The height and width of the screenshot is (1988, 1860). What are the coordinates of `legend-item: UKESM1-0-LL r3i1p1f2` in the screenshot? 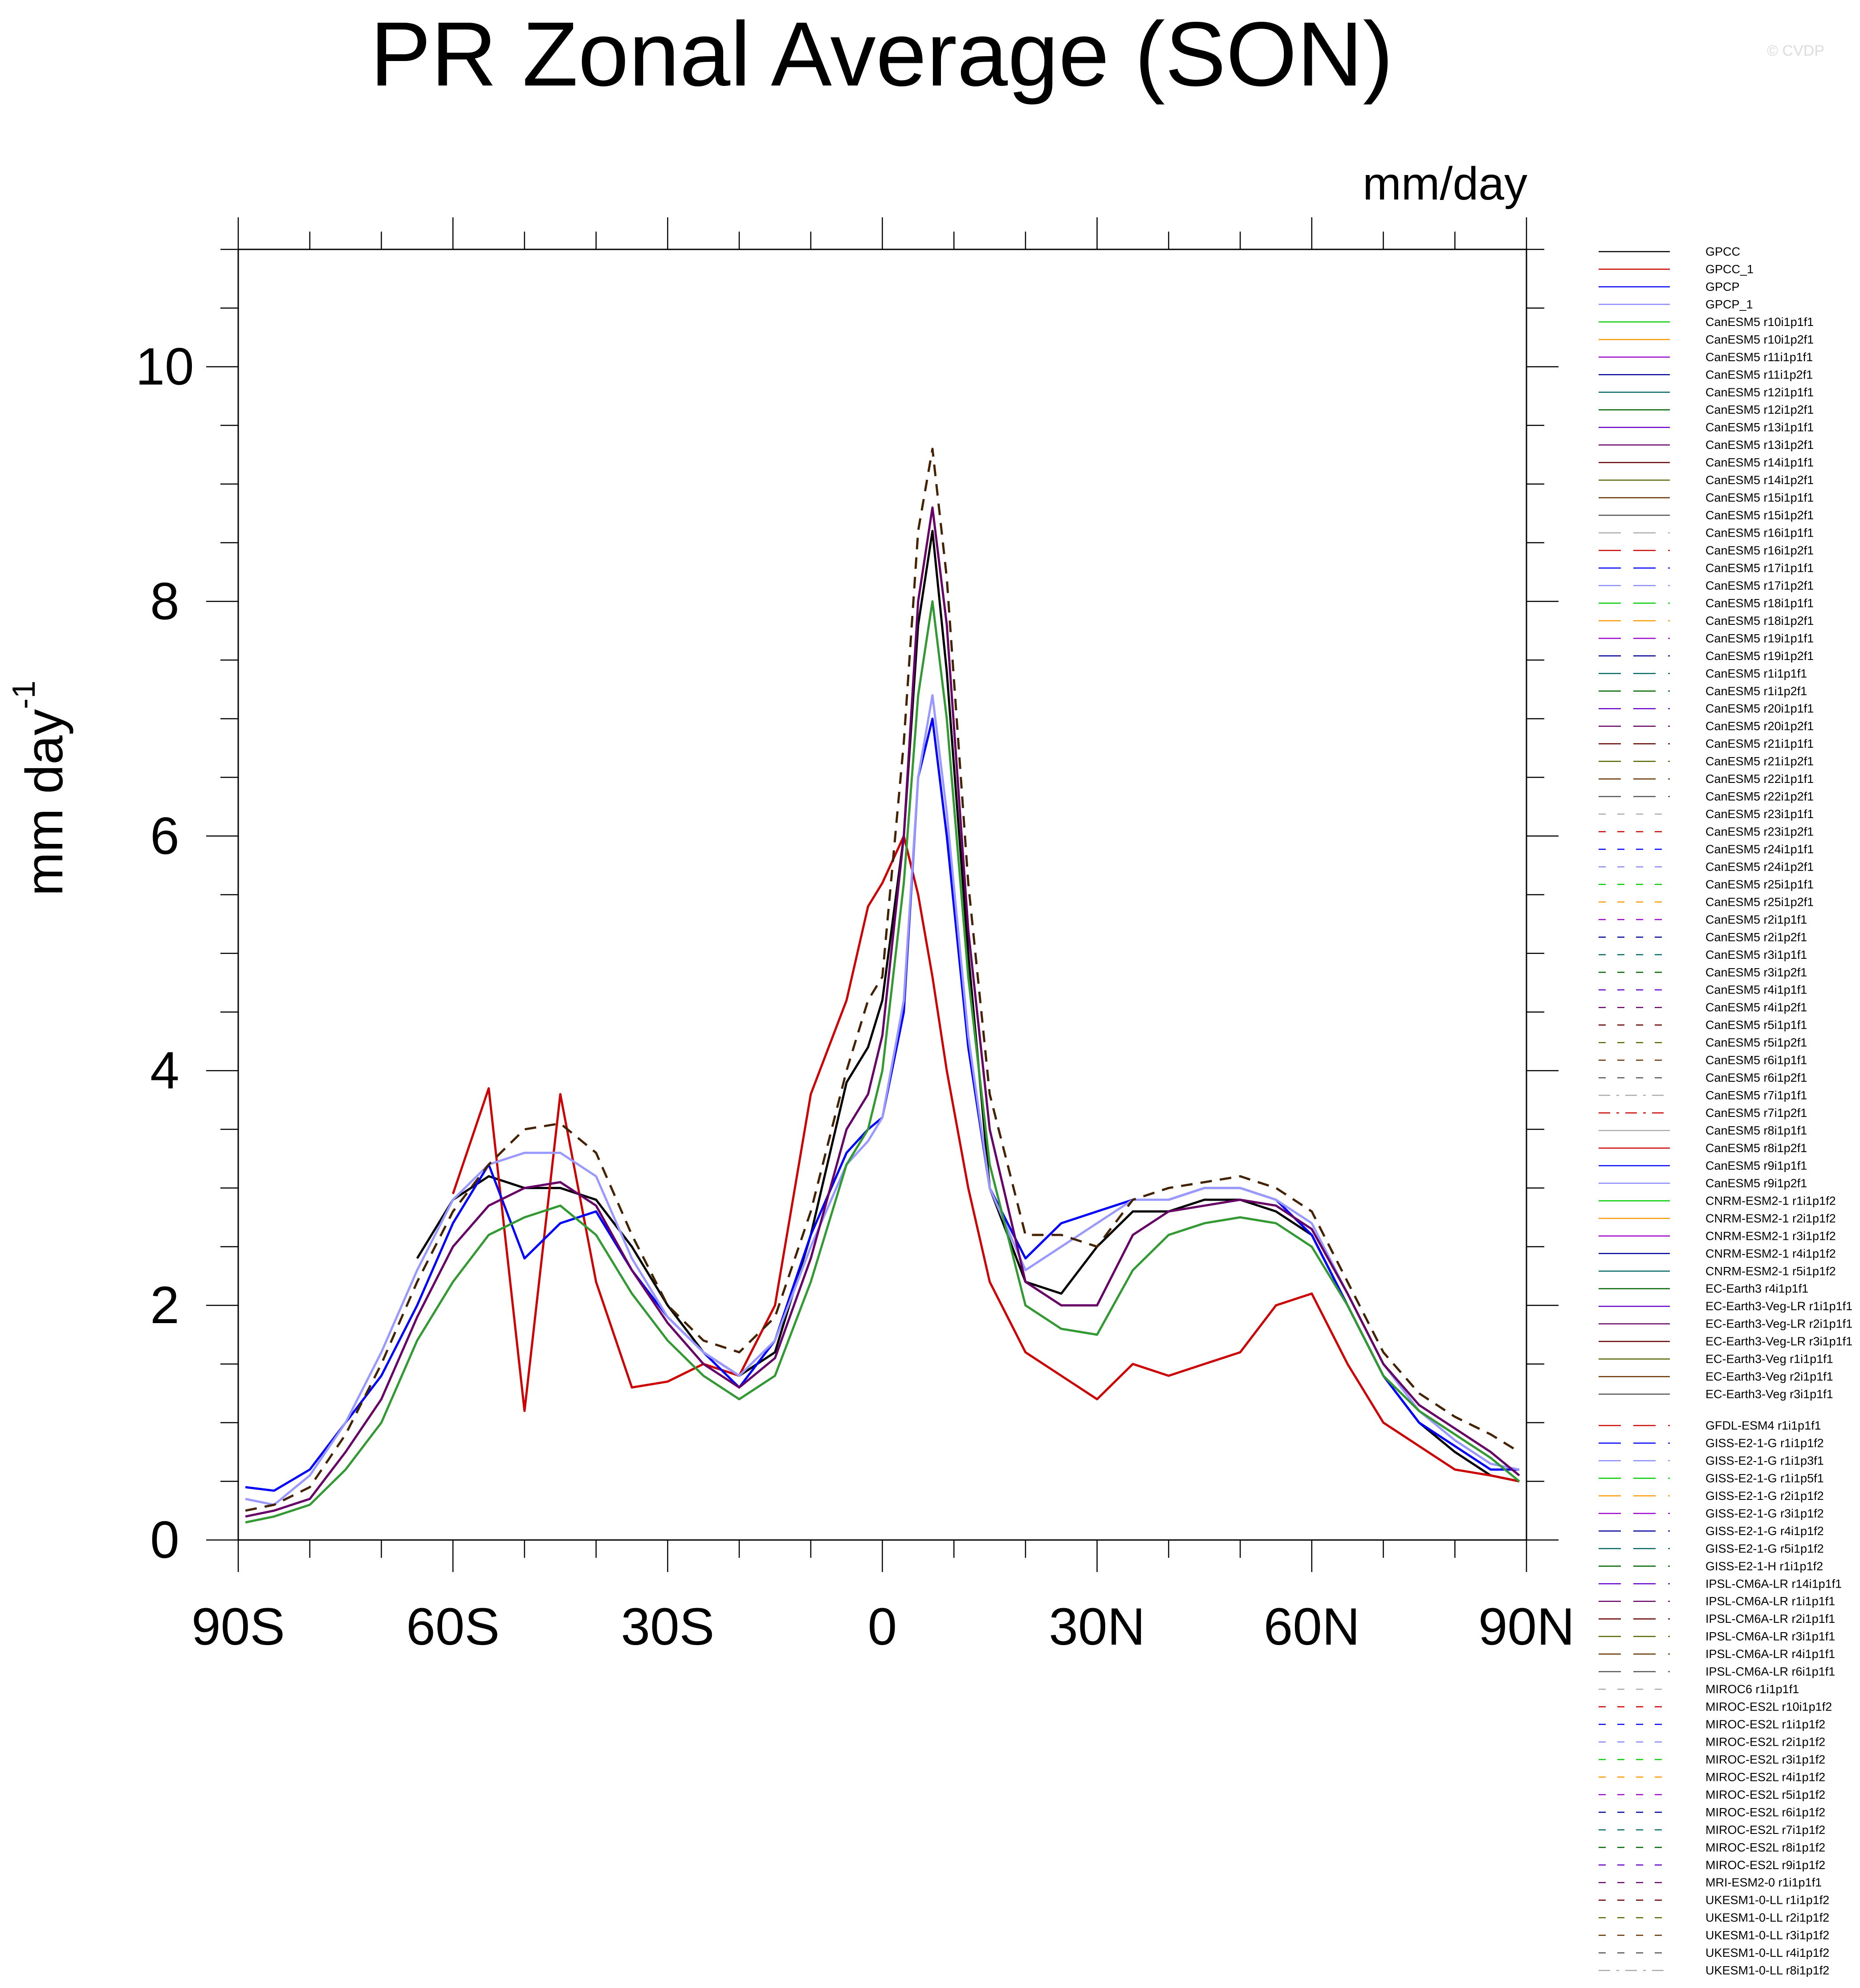 It's located at (1714, 1936).